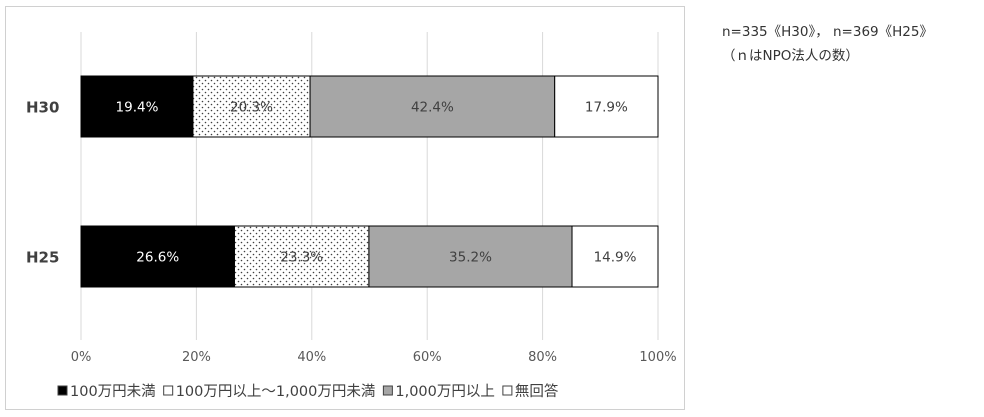 The width and height of the screenshot is (984, 417). What do you see at coordinates (276, 391) in the screenshot?
I see `legend-label: 100万円以上～1,000万円未満` at bounding box center [276, 391].